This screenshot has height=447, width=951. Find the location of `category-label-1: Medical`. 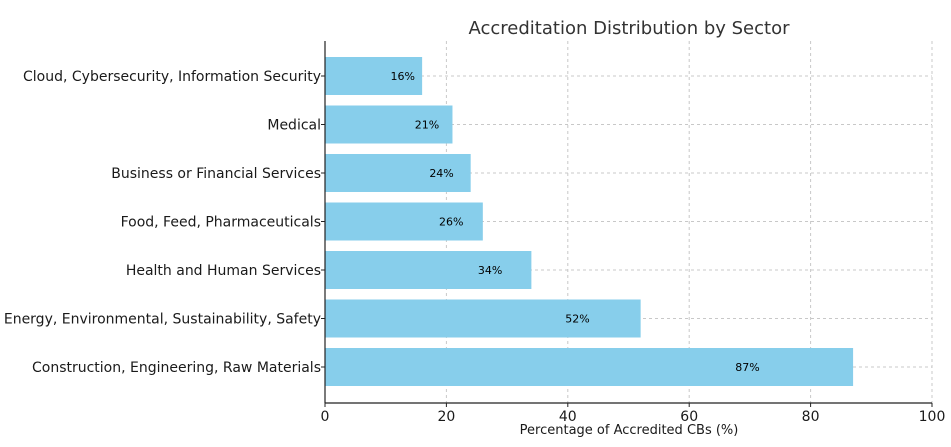

category-label-1: Medical is located at coordinates (294, 126).